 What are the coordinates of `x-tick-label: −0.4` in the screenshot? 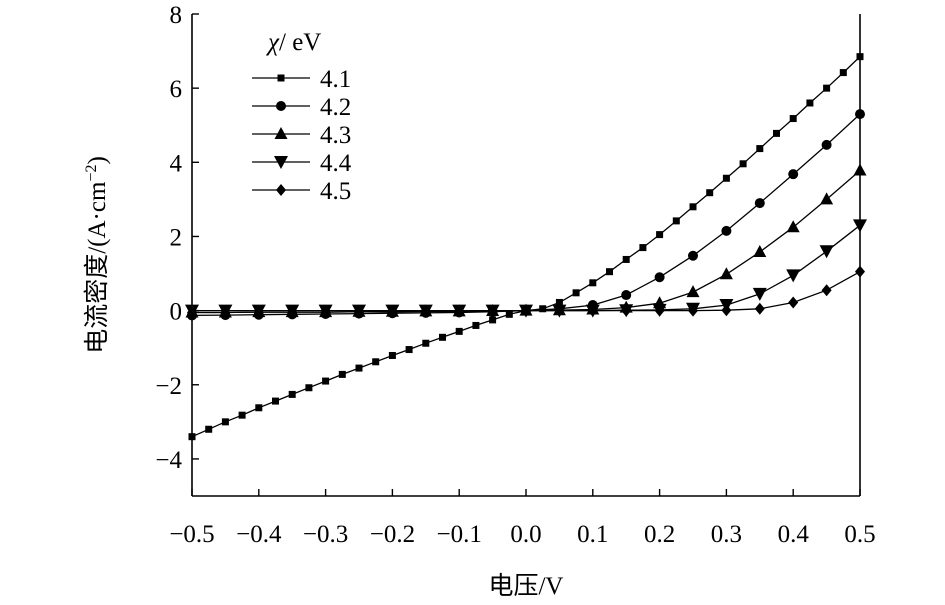 It's located at (259, 534).